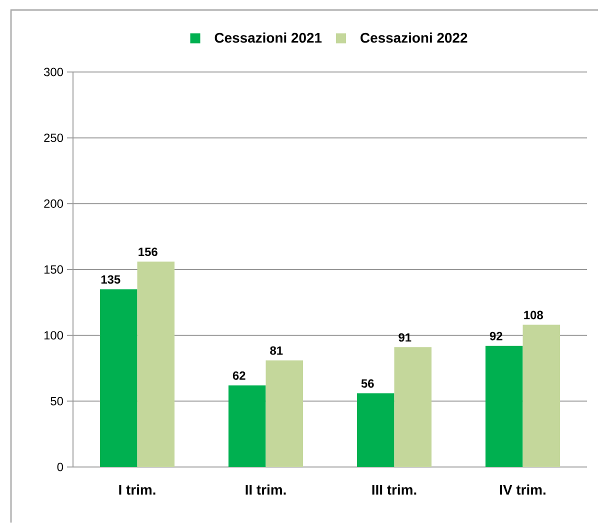 The width and height of the screenshot is (600, 523). What do you see at coordinates (57, 401) in the screenshot?
I see `y-tick-label: 50` at bounding box center [57, 401].